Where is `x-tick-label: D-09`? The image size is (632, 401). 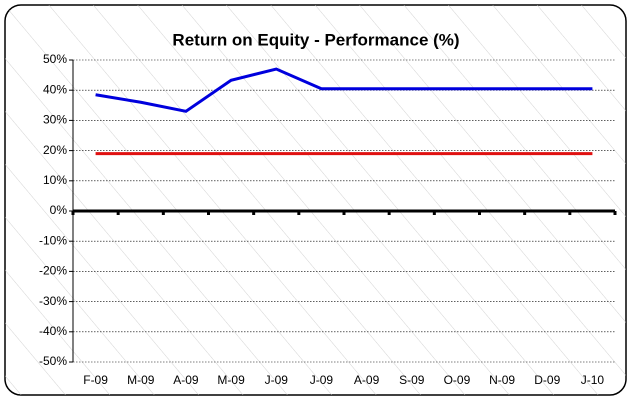 x-tick-label: D-09 is located at coordinates (547, 380).